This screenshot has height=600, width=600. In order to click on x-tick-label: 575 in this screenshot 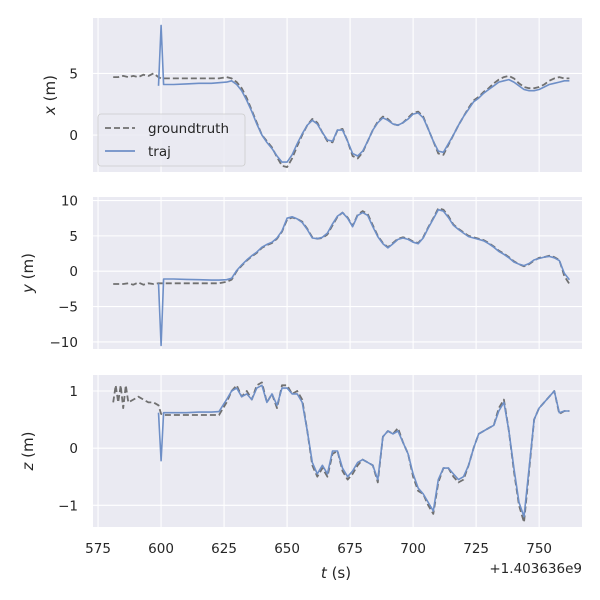, I will do `click(98, 549)`.